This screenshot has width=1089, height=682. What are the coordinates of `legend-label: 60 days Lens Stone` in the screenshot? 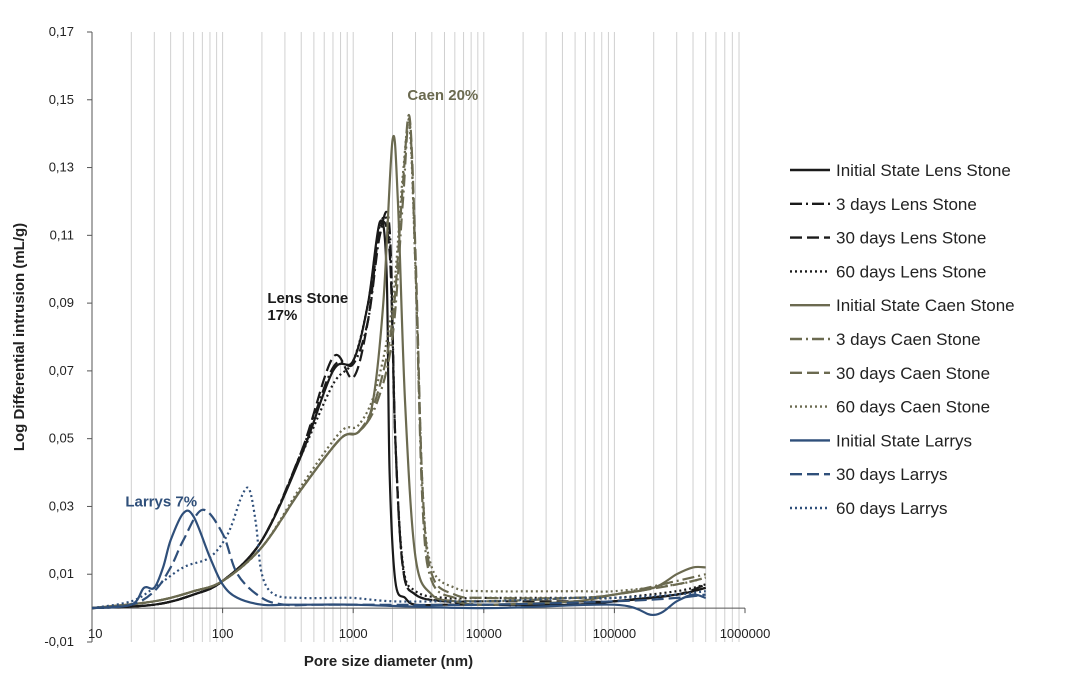 It's located at (911, 271).